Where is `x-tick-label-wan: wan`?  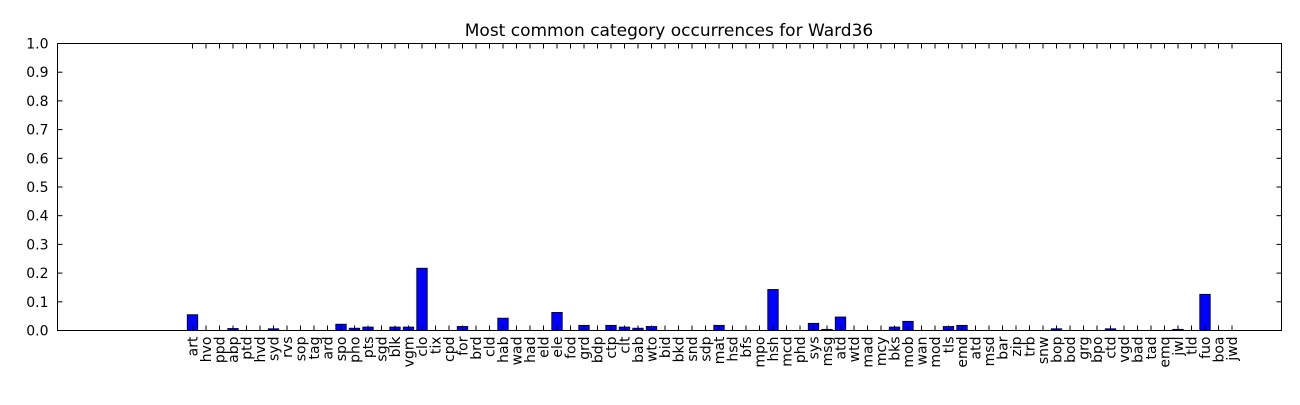
x-tick-label-wan: wan is located at coordinates (923, 351).